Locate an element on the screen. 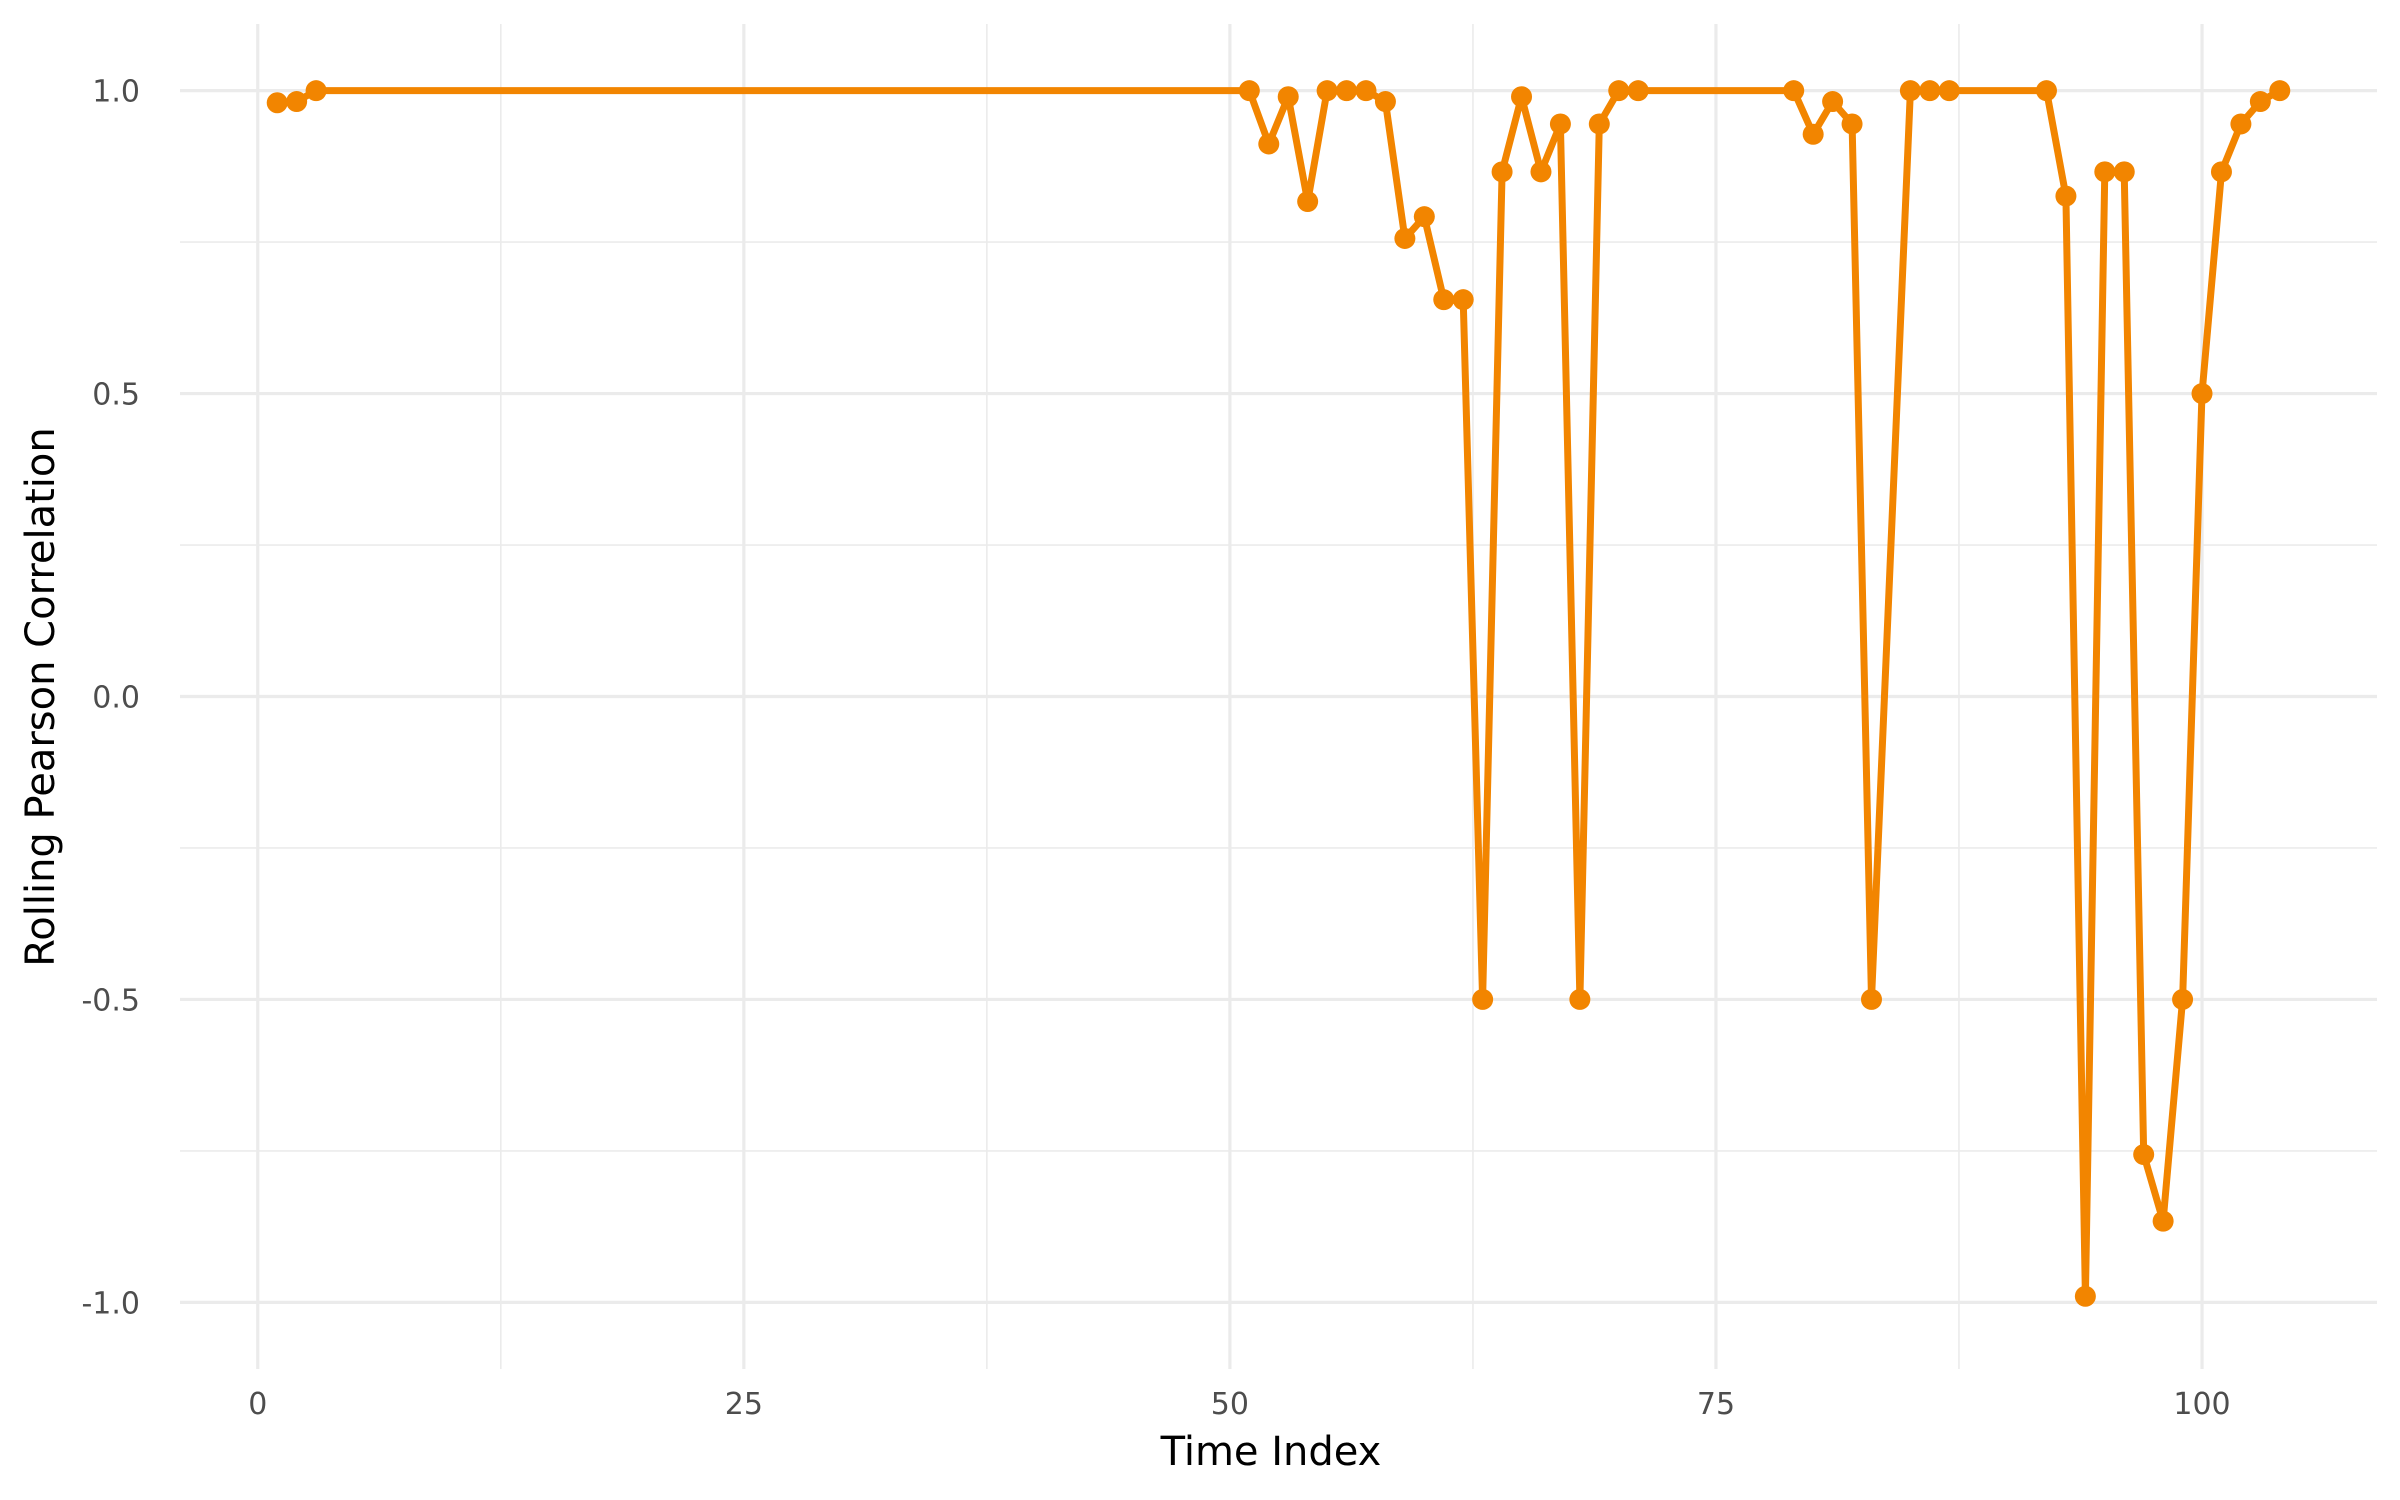 The image size is (2400, 1500). x-tick-label: 100 is located at coordinates (2201, 1404).